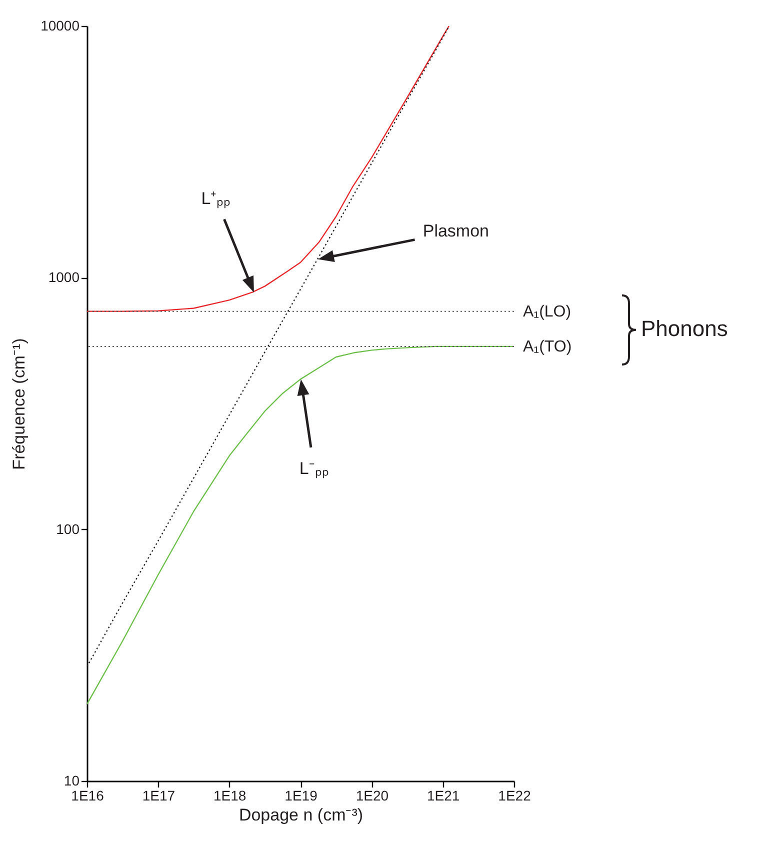 The width and height of the screenshot is (767, 845). What do you see at coordinates (64, 277) in the screenshot?
I see `y-tick-label: 1000` at bounding box center [64, 277].